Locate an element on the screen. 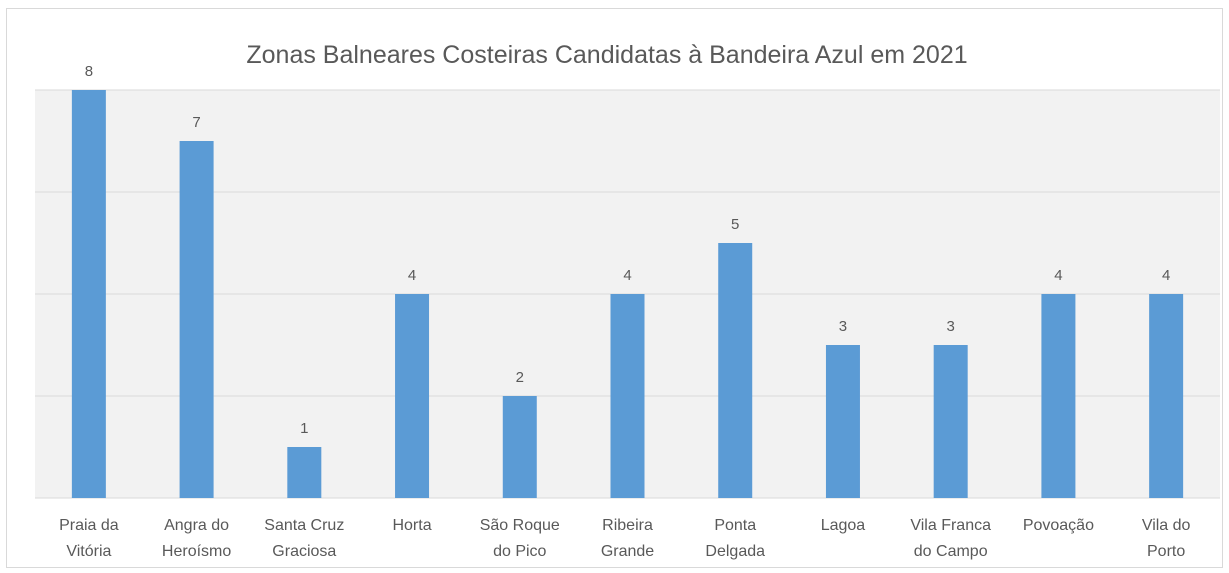 This screenshot has height=573, width=1229. x-tick-label-line: Horta is located at coordinates (411, 525).